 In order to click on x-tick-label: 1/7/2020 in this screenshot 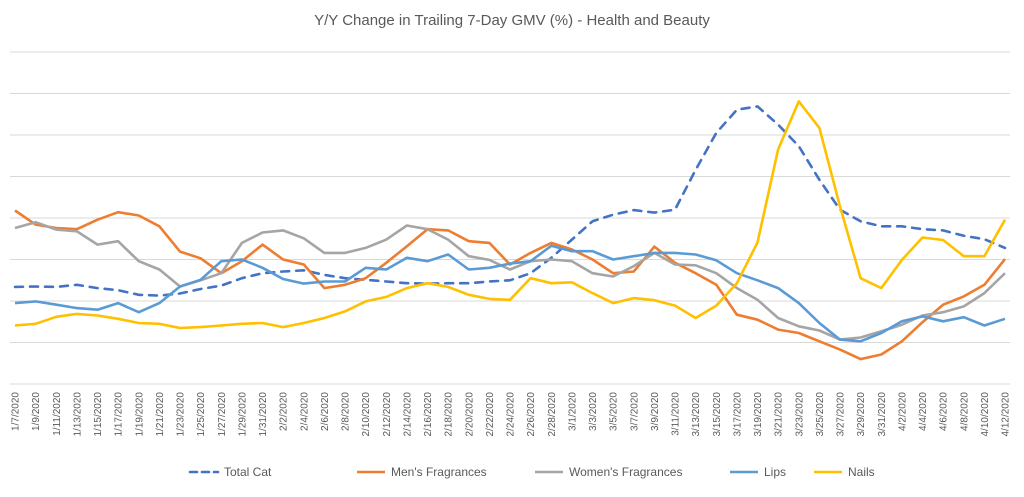, I will do `click(16, 411)`.